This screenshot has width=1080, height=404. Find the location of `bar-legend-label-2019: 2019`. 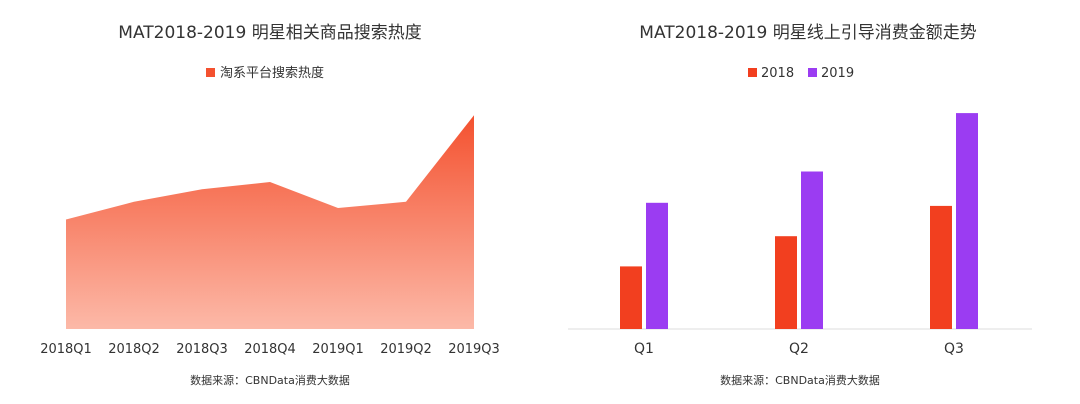

bar-legend-label-2019: 2019 is located at coordinates (837, 73).